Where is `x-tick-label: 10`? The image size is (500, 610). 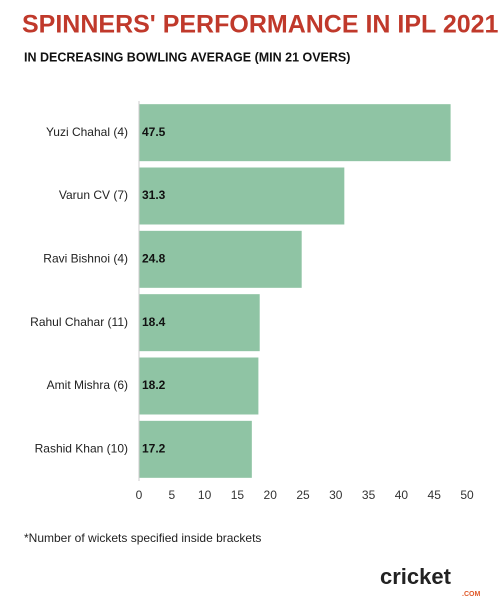 x-tick-label: 10 is located at coordinates (205, 495).